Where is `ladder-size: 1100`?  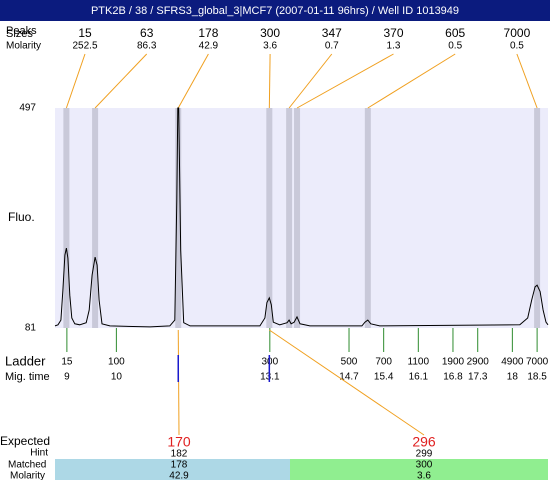 ladder-size: 1100 is located at coordinates (419, 362).